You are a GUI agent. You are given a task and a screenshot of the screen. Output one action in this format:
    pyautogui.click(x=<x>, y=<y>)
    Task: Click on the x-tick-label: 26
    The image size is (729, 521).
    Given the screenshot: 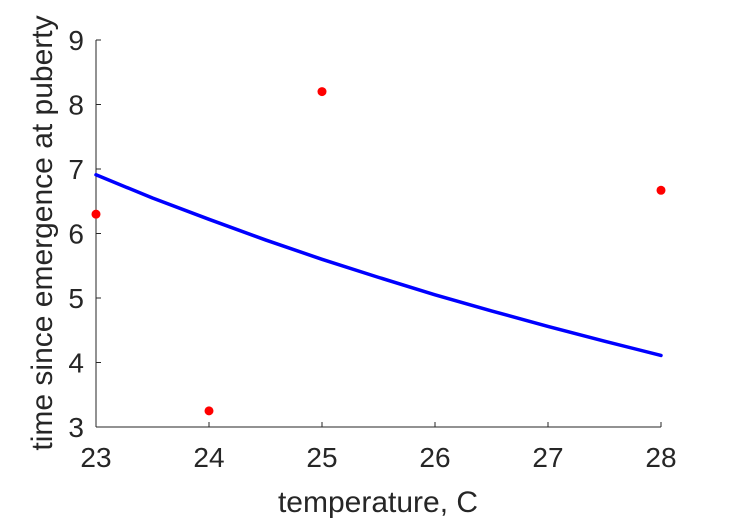 What is the action you would take?
    pyautogui.click(x=434, y=457)
    